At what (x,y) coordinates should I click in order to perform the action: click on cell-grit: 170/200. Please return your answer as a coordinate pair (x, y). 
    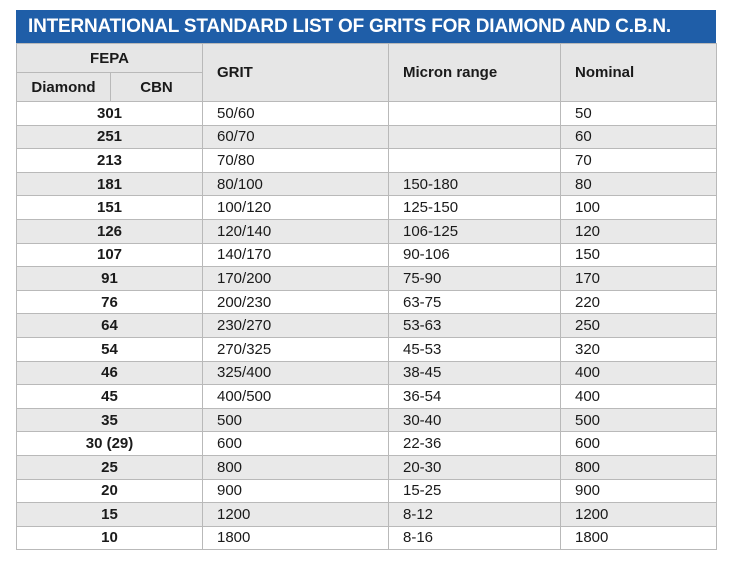
    Looking at the image, I should click on (295, 278).